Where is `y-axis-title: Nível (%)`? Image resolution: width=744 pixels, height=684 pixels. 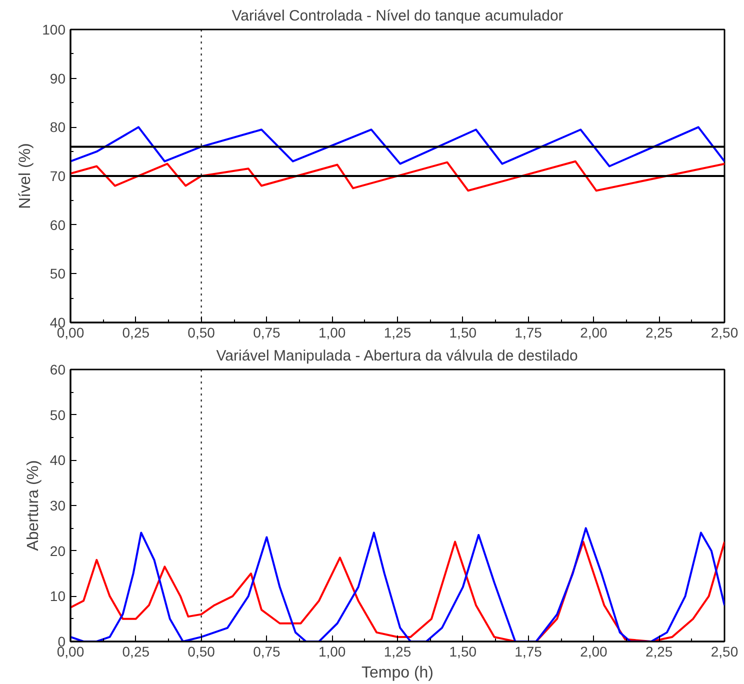
y-axis-title: Nível (%) is located at coordinates (25, 176).